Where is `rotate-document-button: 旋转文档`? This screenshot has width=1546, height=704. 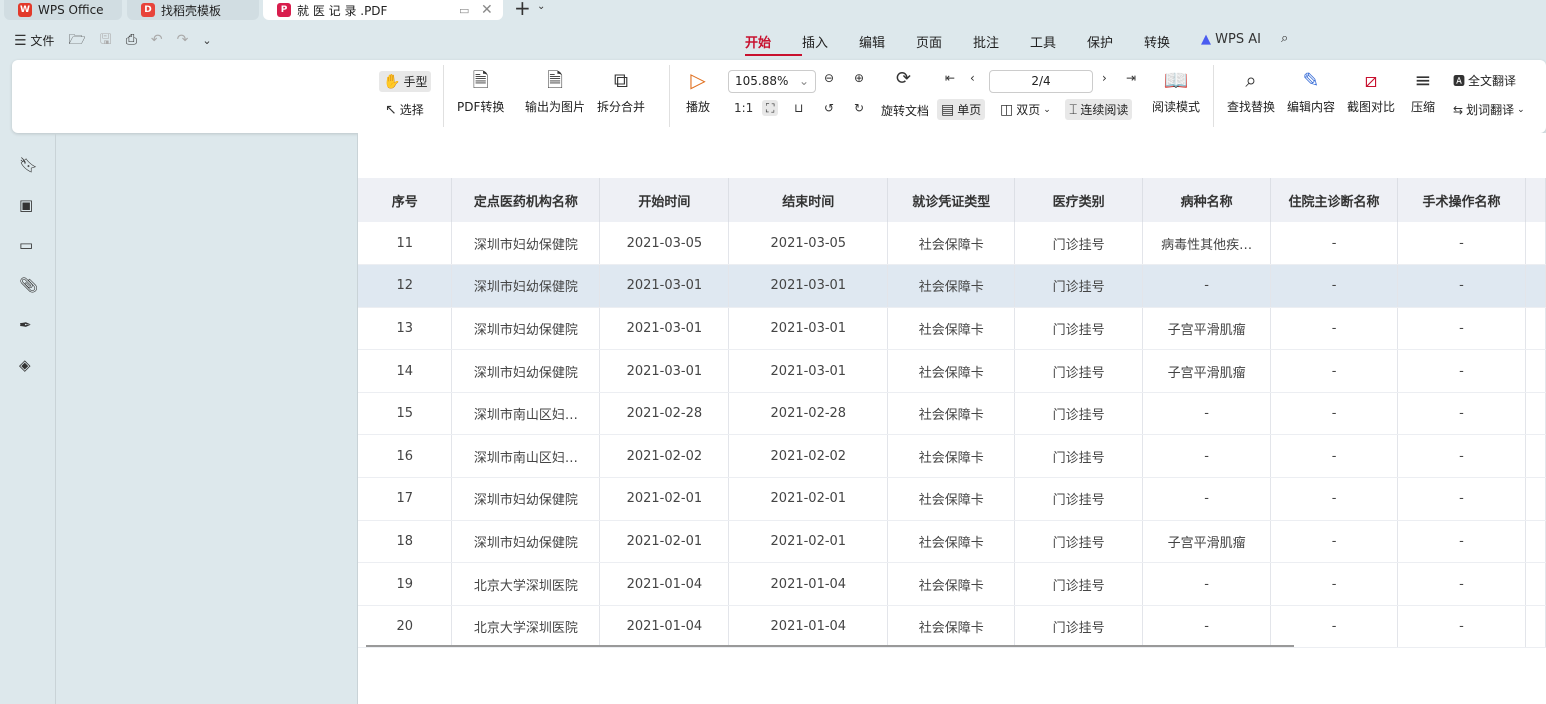 rotate-document-button: 旋转文档 is located at coordinates (905, 111).